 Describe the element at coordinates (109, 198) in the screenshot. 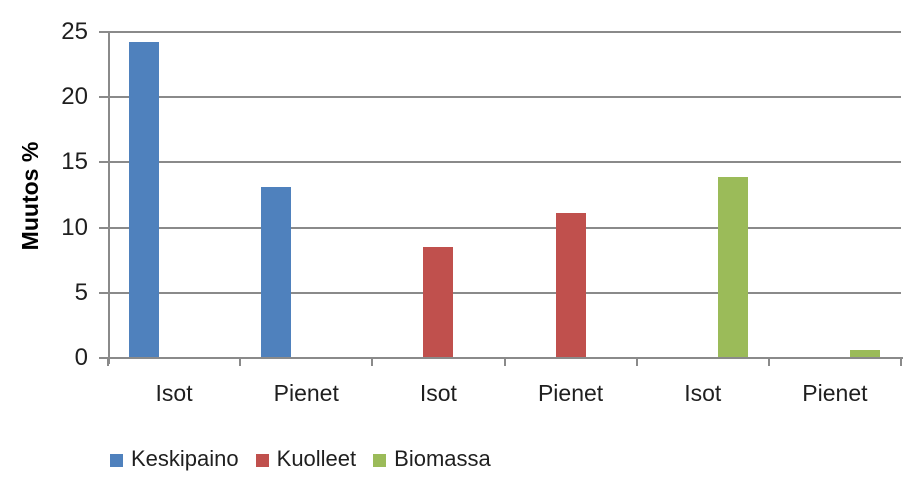

I see `y-axis-line` at that location.